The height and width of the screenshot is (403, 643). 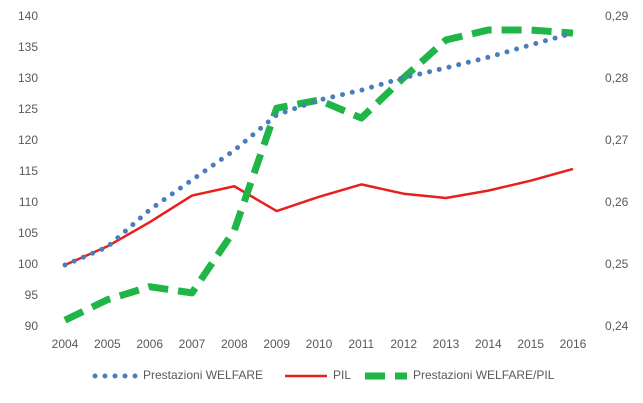 I want to click on y-tick-label: 140, so click(x=28, y=16).